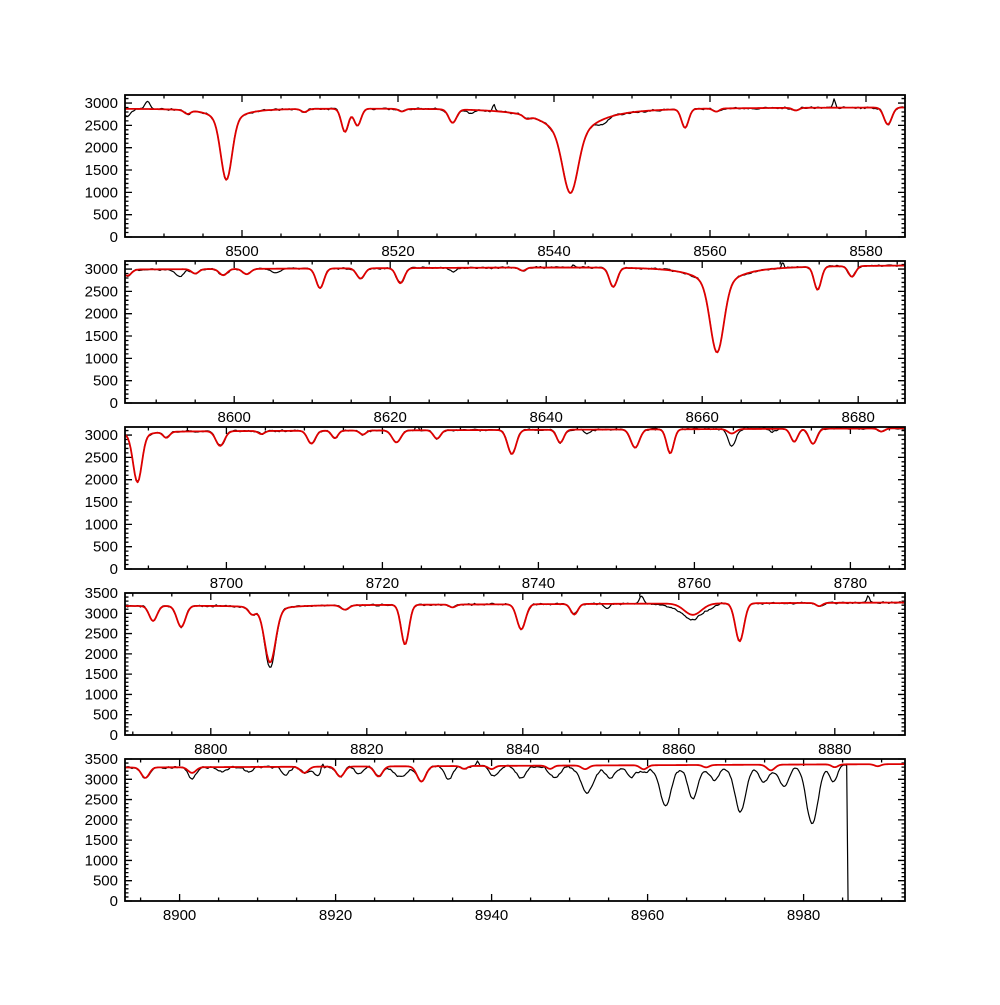 The image size is (1000, 1005). I want to click on x-tick-labels: 8800 8820 8840 8860 8880, so click(522, 749).